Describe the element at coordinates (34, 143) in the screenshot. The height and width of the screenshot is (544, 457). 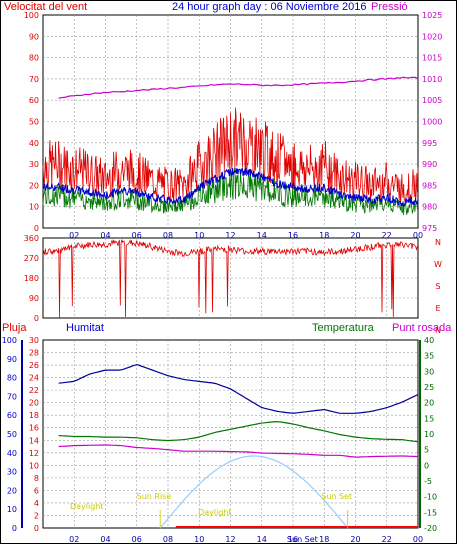
I see `wind-axis-tick: 40` at that location.